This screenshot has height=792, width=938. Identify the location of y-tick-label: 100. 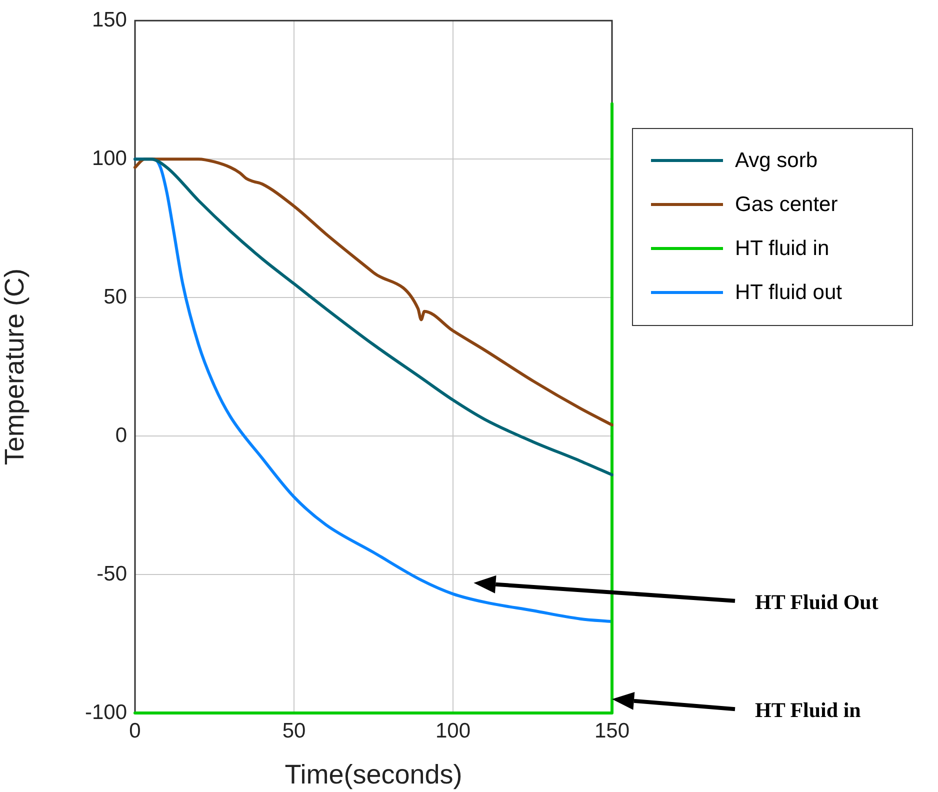
(109, 158).